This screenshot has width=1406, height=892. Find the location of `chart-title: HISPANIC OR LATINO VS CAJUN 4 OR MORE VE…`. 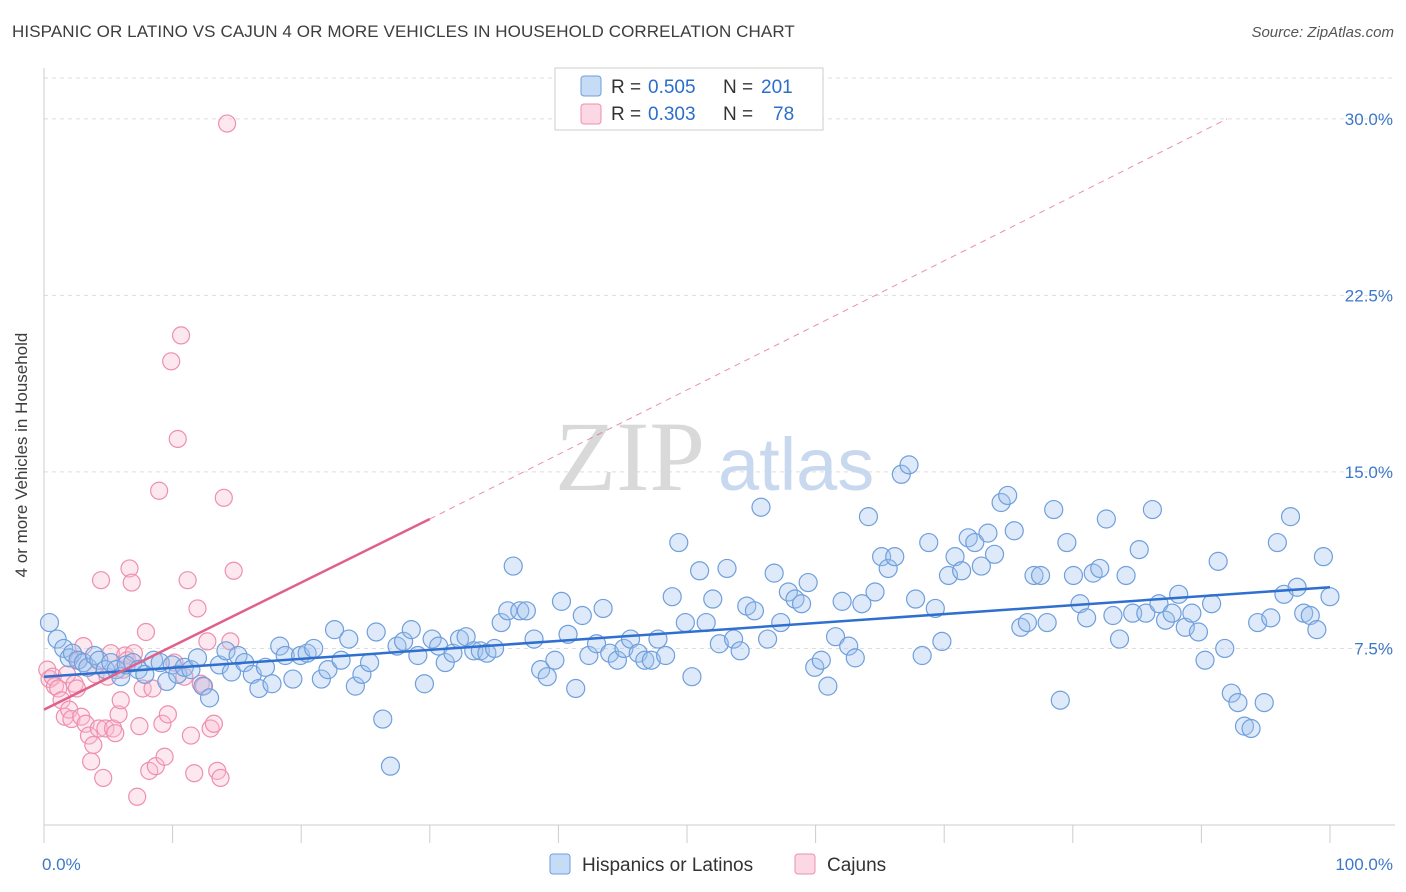

chart-title: HISPANIC OR LATINO VS CAJUN 4 OR MORE VE… is located at coordinates (403, 31).